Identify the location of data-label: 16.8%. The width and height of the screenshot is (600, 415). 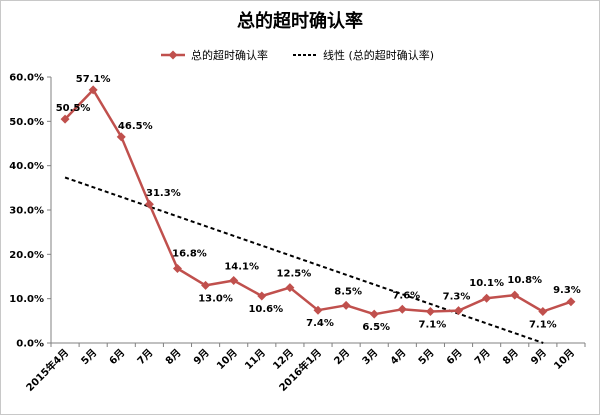
(189, 254).